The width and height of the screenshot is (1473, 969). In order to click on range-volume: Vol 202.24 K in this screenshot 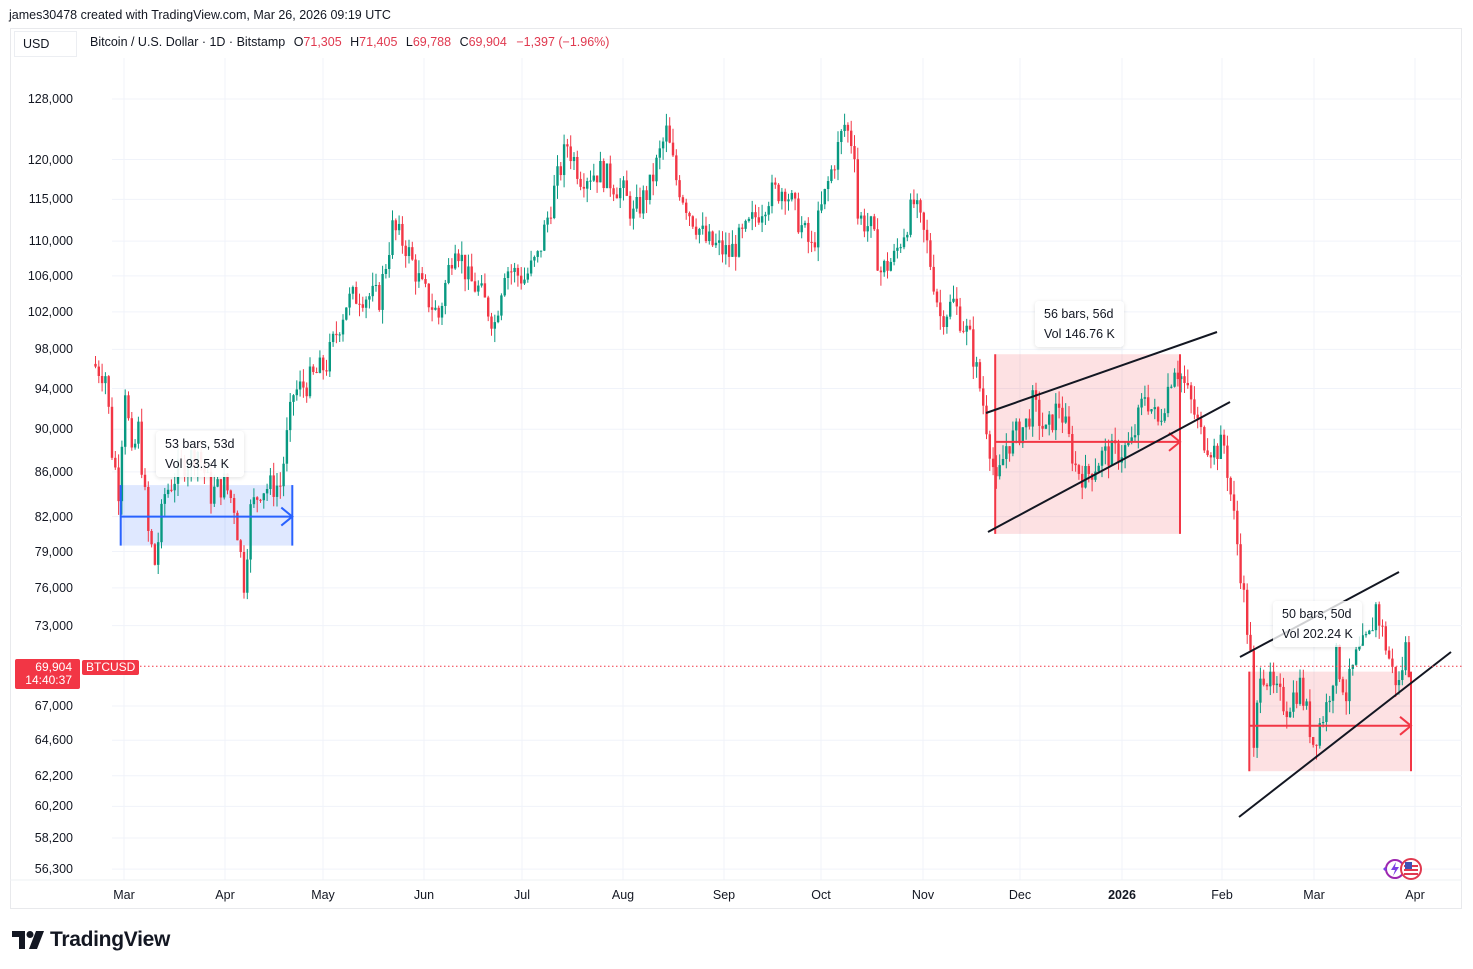, I will do `click(1317, 634)`.